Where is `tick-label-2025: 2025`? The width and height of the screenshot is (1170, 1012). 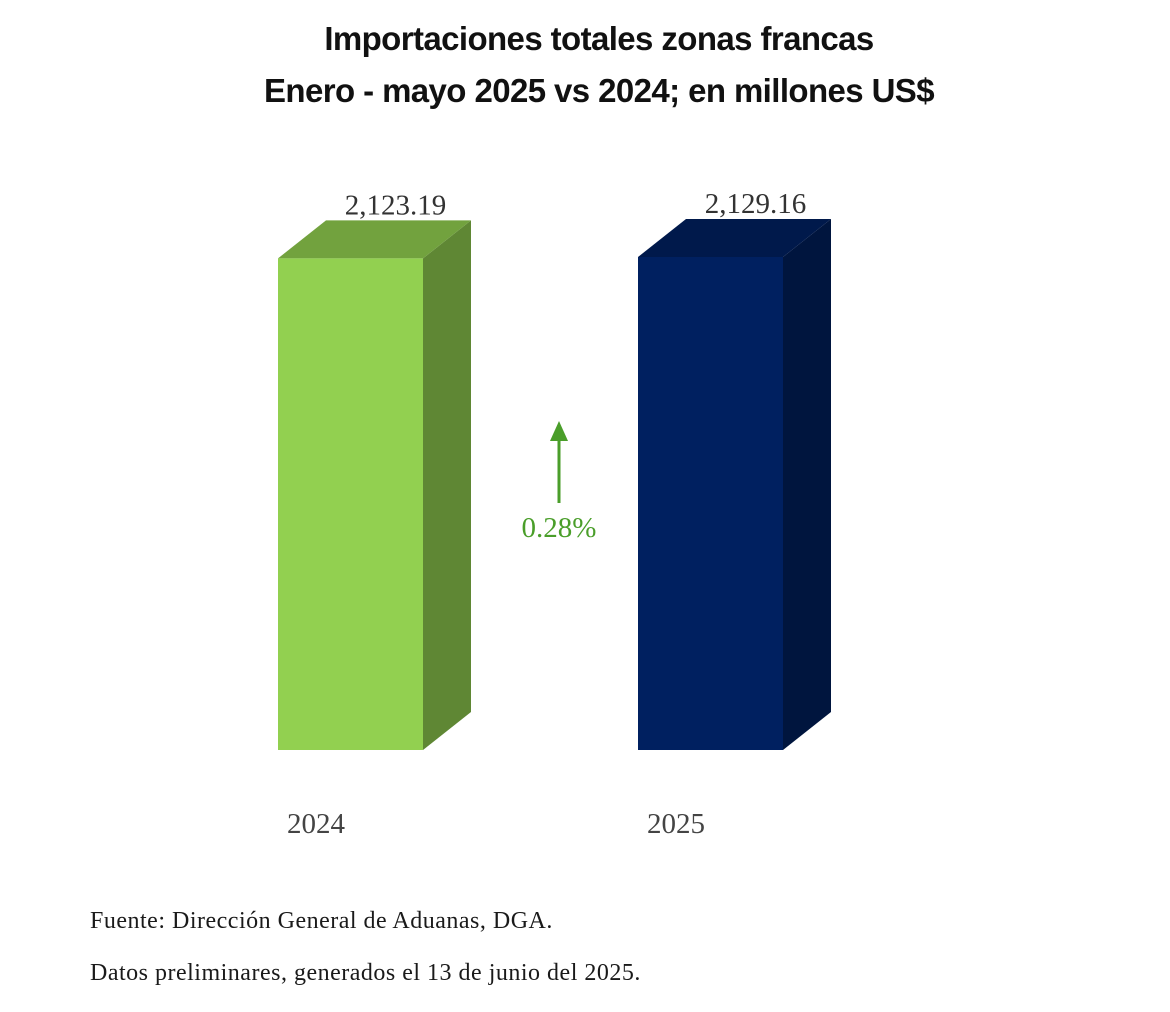 tick-label-2025: 2025 is located at coordinates (676, 824).